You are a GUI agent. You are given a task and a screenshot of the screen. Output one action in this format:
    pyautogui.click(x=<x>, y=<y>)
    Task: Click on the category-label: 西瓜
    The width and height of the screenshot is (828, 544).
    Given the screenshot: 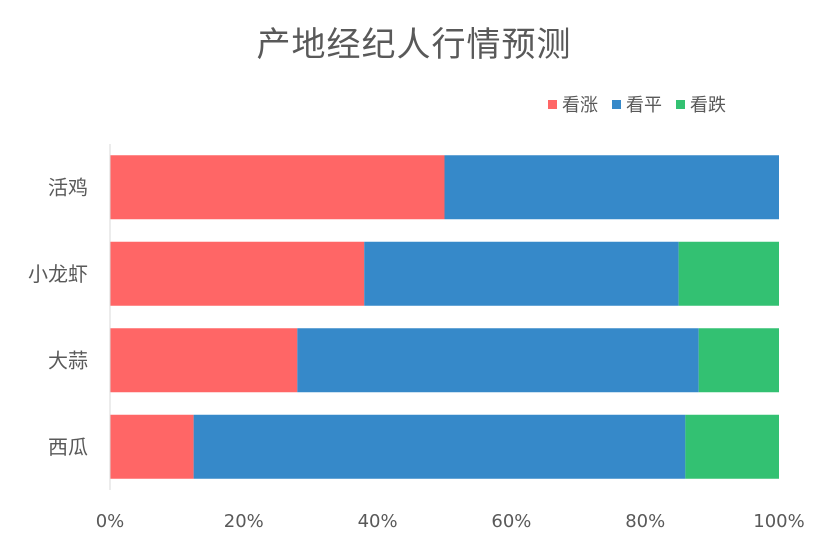 What is the action you would take?
    pyautogui.click(x=68, y=447)
    